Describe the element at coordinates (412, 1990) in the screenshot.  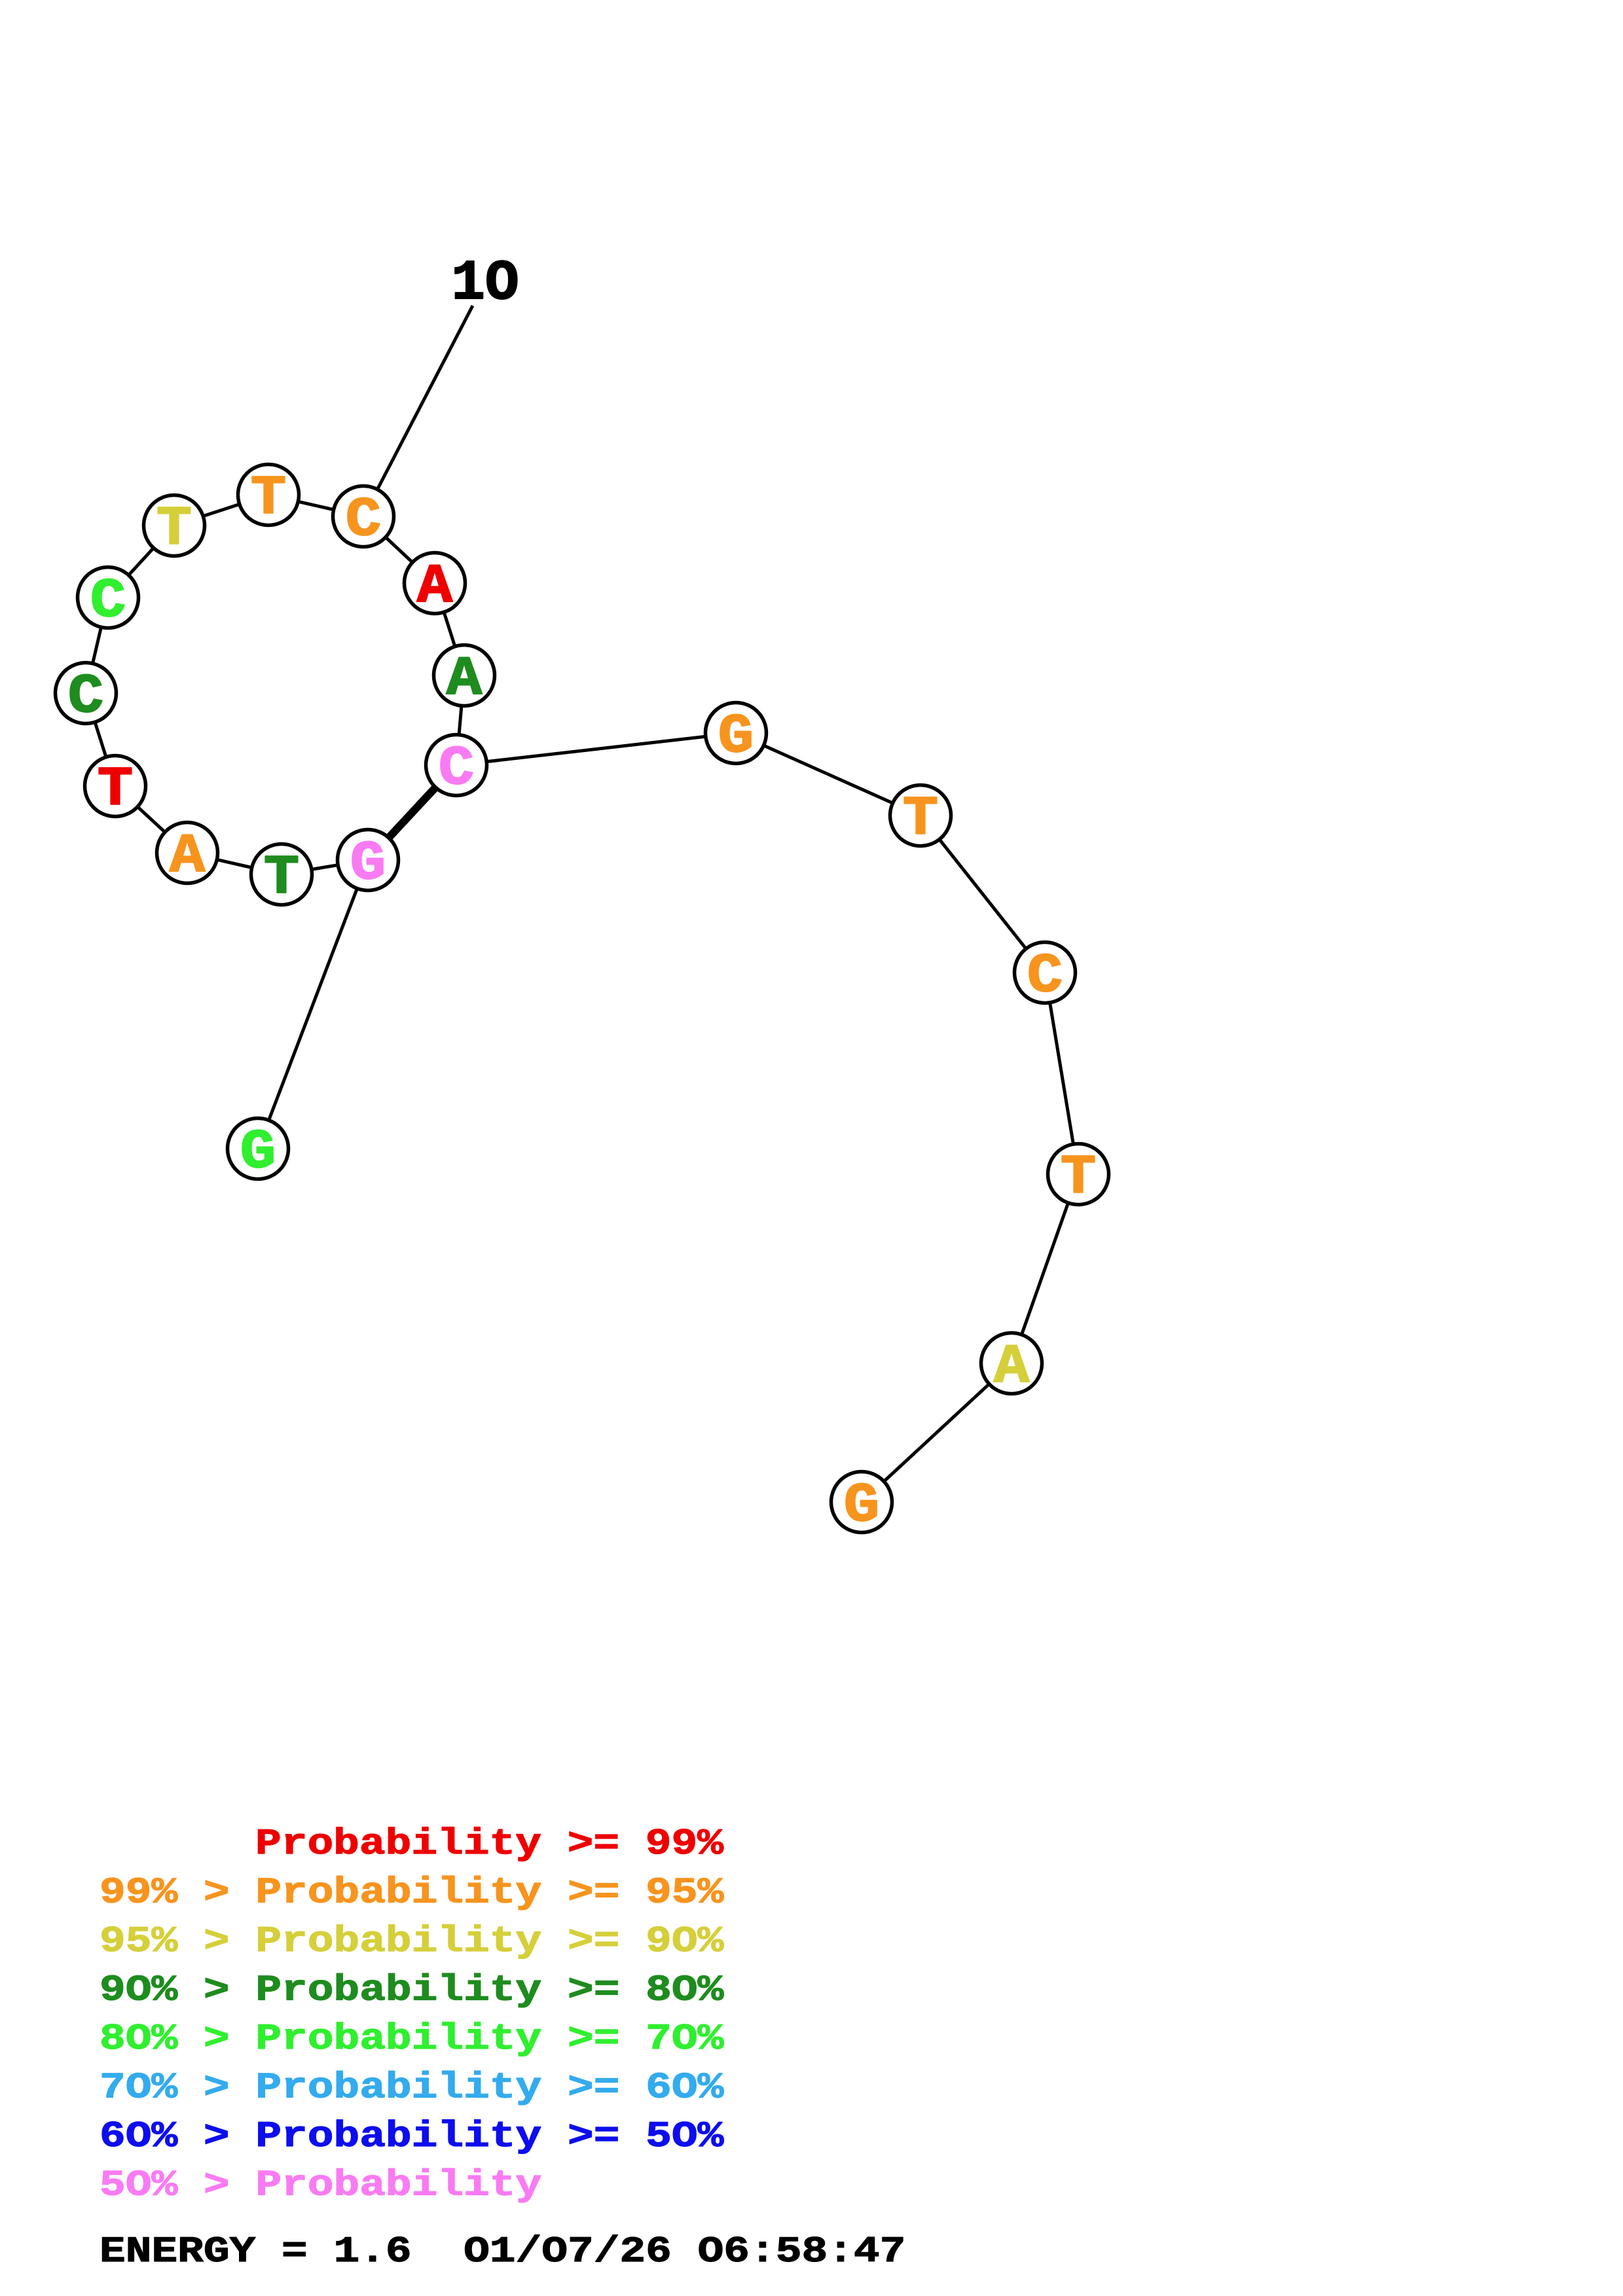
I see `svg-text: 9O% > Probability >= 8O%` at that location.